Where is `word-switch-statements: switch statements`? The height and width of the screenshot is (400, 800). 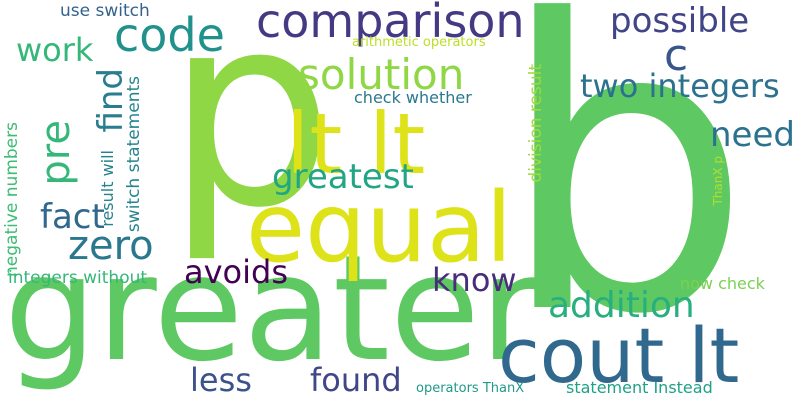 word-switch-statements: switch statements is located at coordinates (134, 154).